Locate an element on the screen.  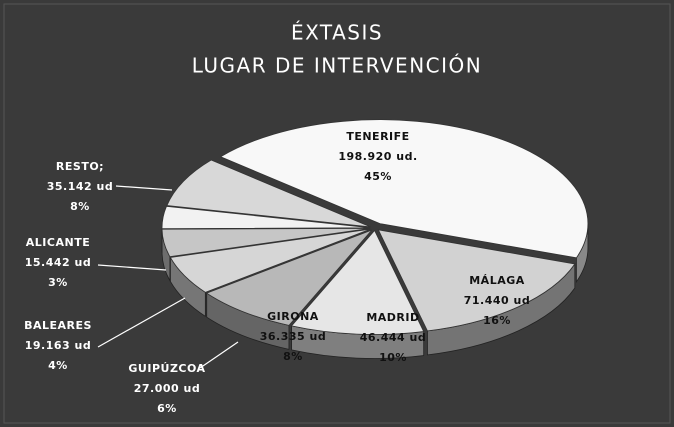
percent-label: 10% is located at coordinates (393, 357).